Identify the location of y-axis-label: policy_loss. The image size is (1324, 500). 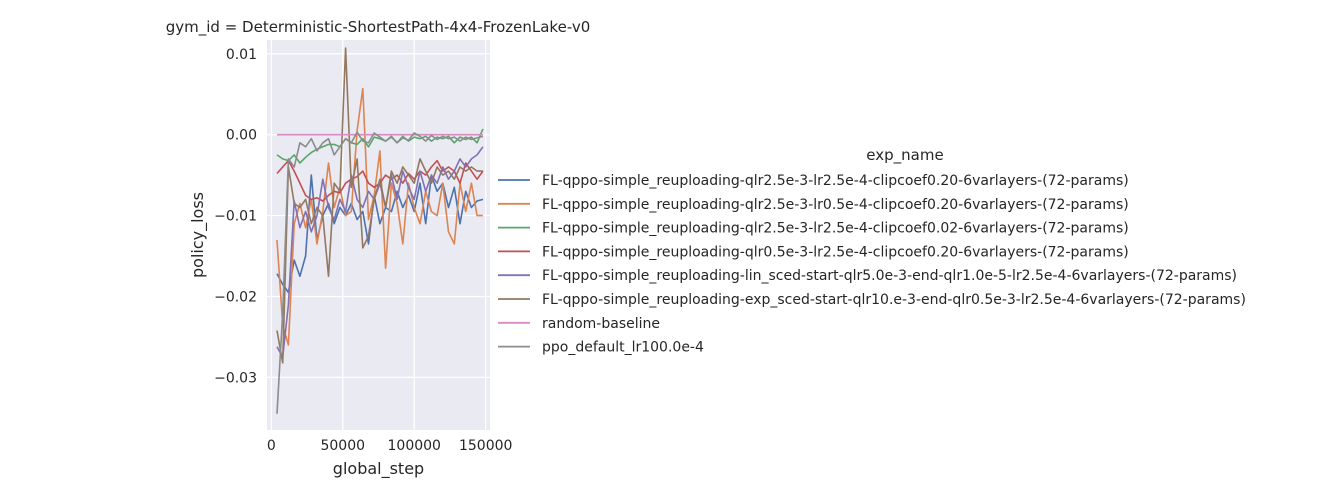
(198, 235).